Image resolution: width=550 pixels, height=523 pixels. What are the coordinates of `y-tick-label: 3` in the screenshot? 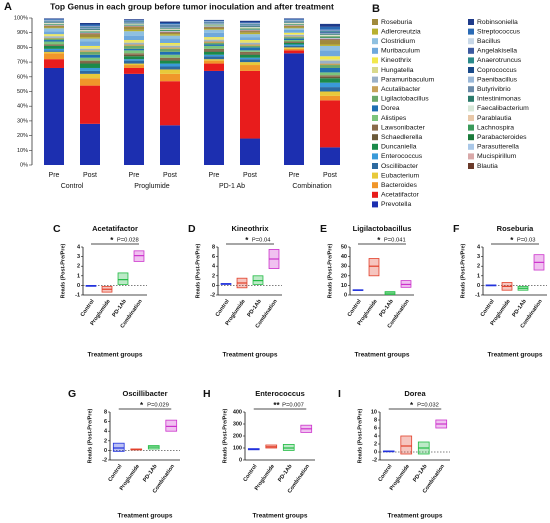 It's located at (78, 257).